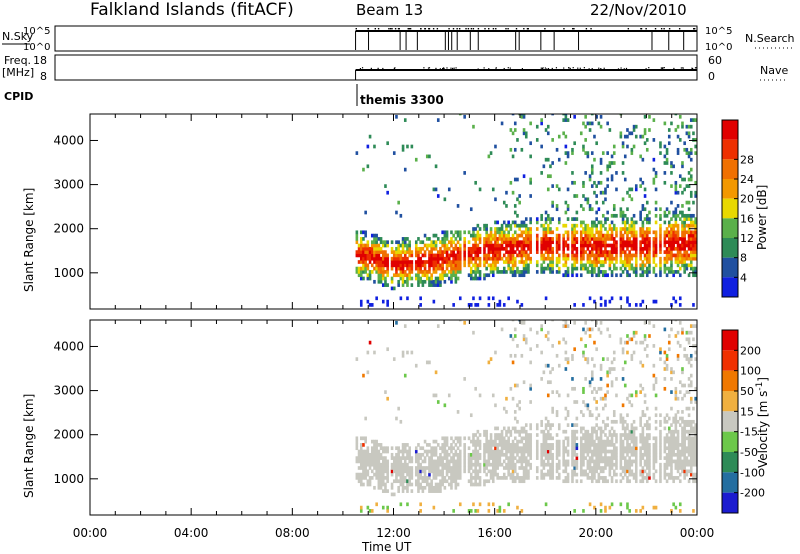 This screenshot has width=800, height=554. I want to click on nsky-trace, so click(526, 39).